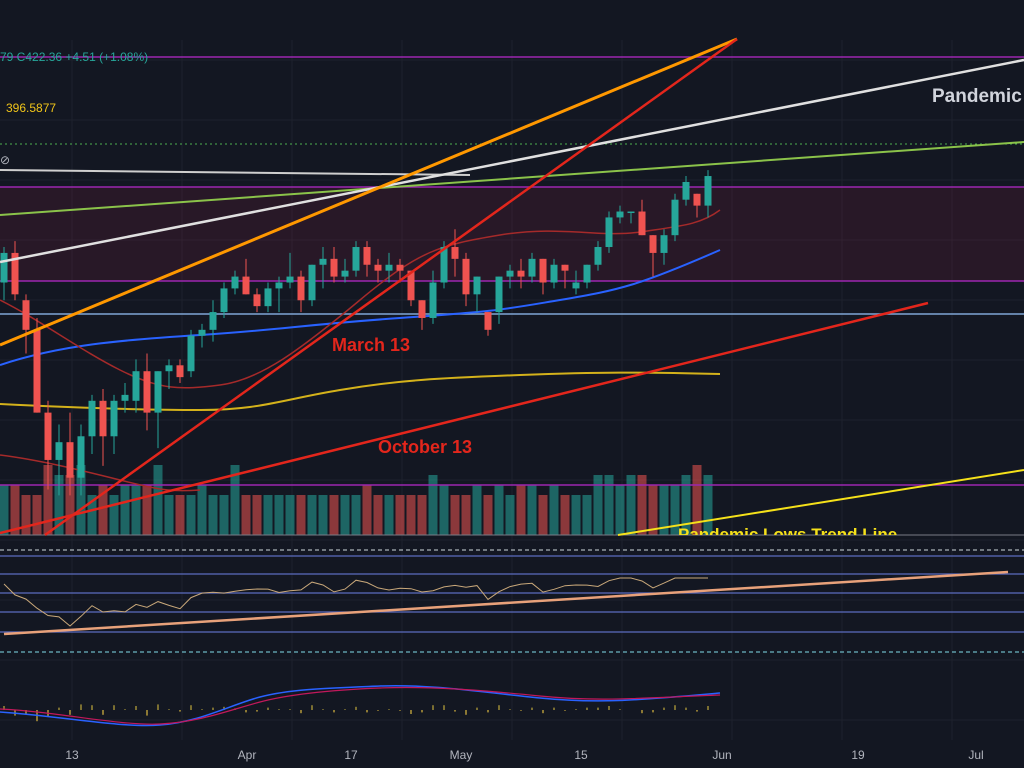 The image size is (1024, 768). What do you see at coordinates (360, 307) in the screenshot?
I see `moving-average-blue` at bounding box center [360, 307].